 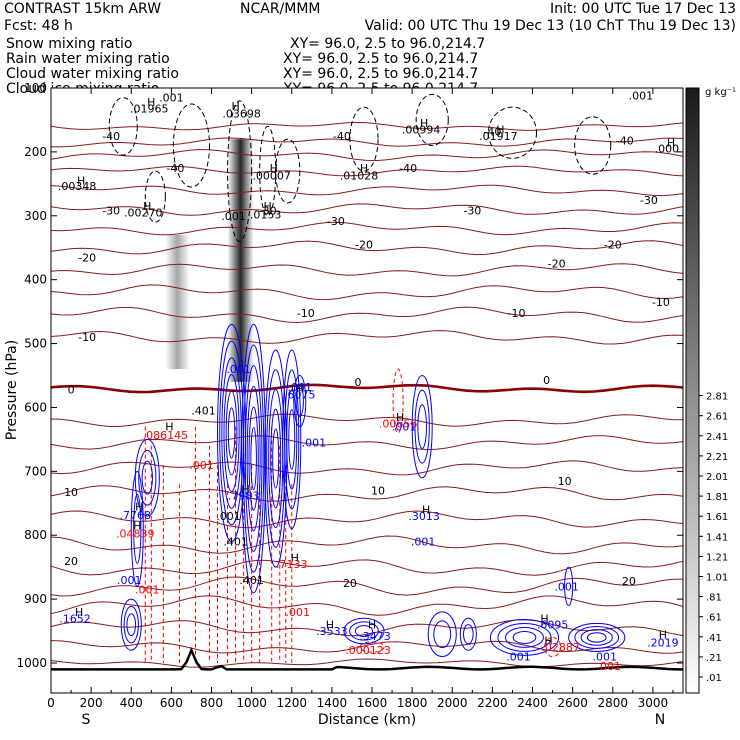 What do you see at coordinates (12, 390) in the screenshot?
I see `y-axis-label: Pressure (hPa)` at bounding box center [12, 390].